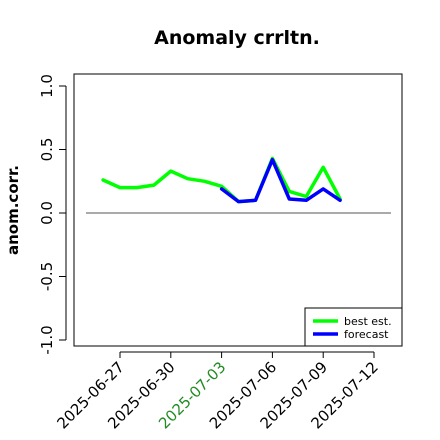 This screenshot has height=440, width=440. I want to click on y-axis-label: anom.corr., so click(13, 210).